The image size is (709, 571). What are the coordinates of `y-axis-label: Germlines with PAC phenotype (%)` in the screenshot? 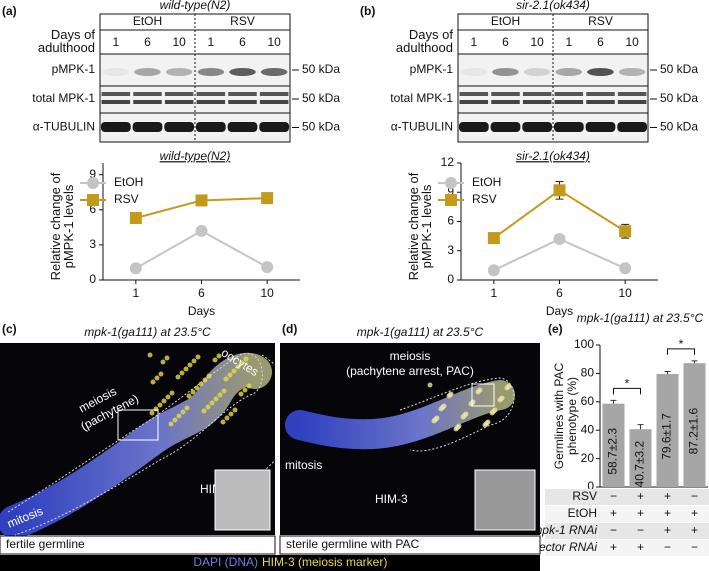 It's located at (565, 416).